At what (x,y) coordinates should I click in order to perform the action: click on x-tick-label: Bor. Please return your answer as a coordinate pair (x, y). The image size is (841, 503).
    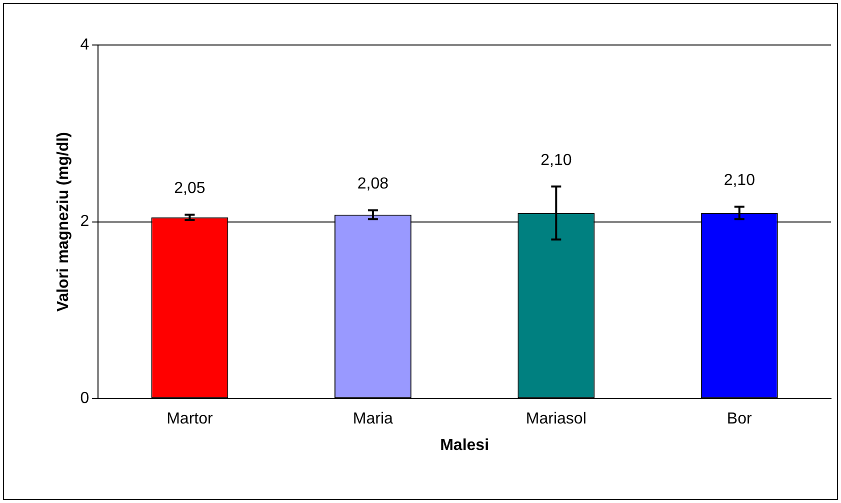
    Looking at the image, I should click on (739, 419).